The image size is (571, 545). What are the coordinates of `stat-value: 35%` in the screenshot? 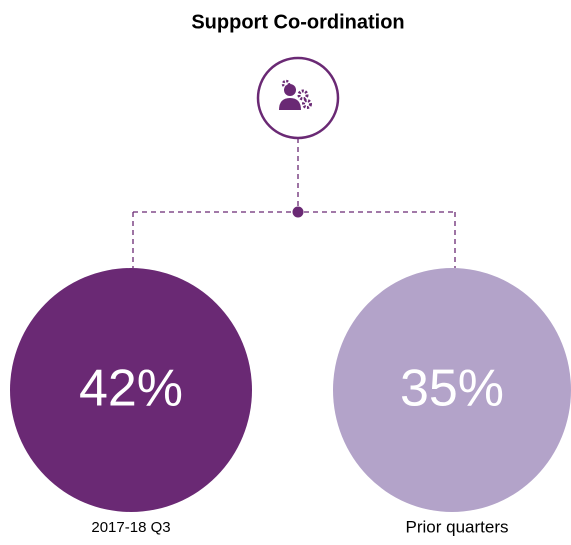 It's located at (452, 389).